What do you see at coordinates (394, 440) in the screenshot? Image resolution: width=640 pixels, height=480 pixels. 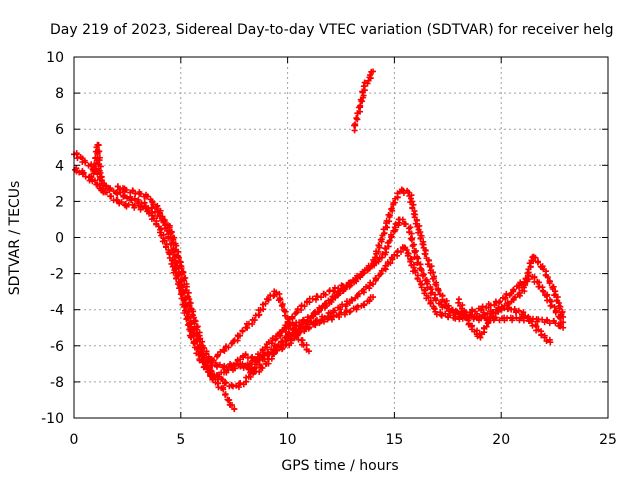 I see `x-tick-label: 15` at bounding box center [394, 440].